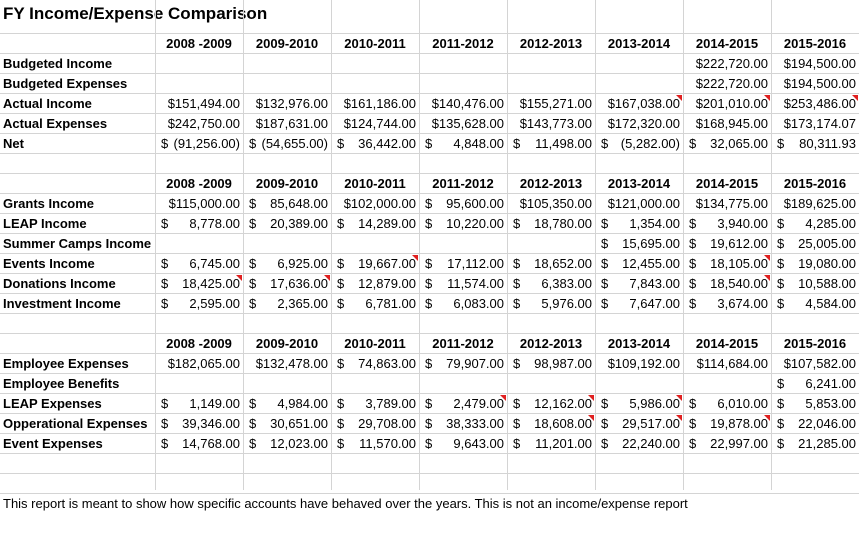 Image resolution: width=859 pixels, height=559 pixels. Describe the element at coordinates (287, 104) in the screenshot. I see `value-cell: $132,976.00` at that location.